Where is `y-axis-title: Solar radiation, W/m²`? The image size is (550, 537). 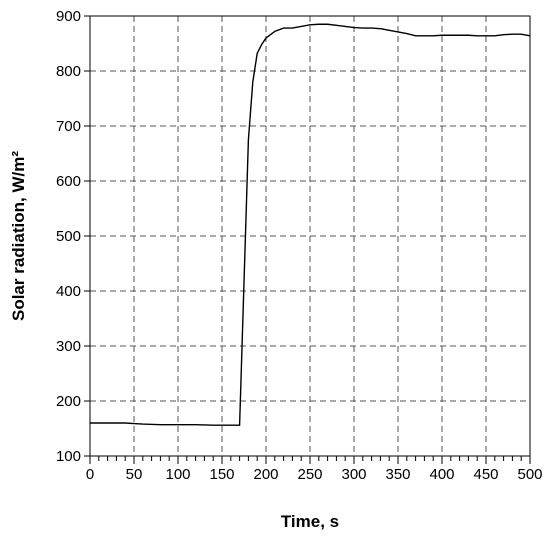 y-axis-title: Solar radiation, W/m² is located at coordinates (18, 236).